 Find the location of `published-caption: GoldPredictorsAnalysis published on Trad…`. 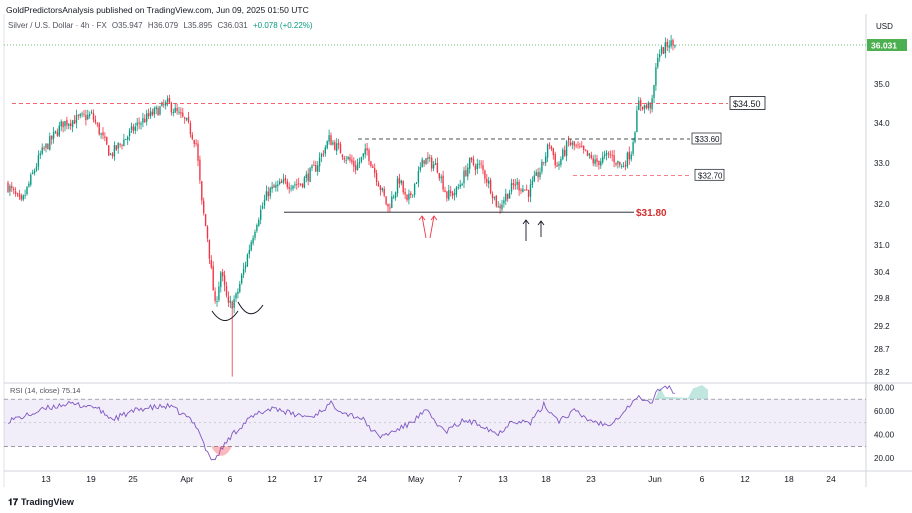

published-caption: GoldPredictorsAnalysis published on Trad… is located at coordinates (157, 10).